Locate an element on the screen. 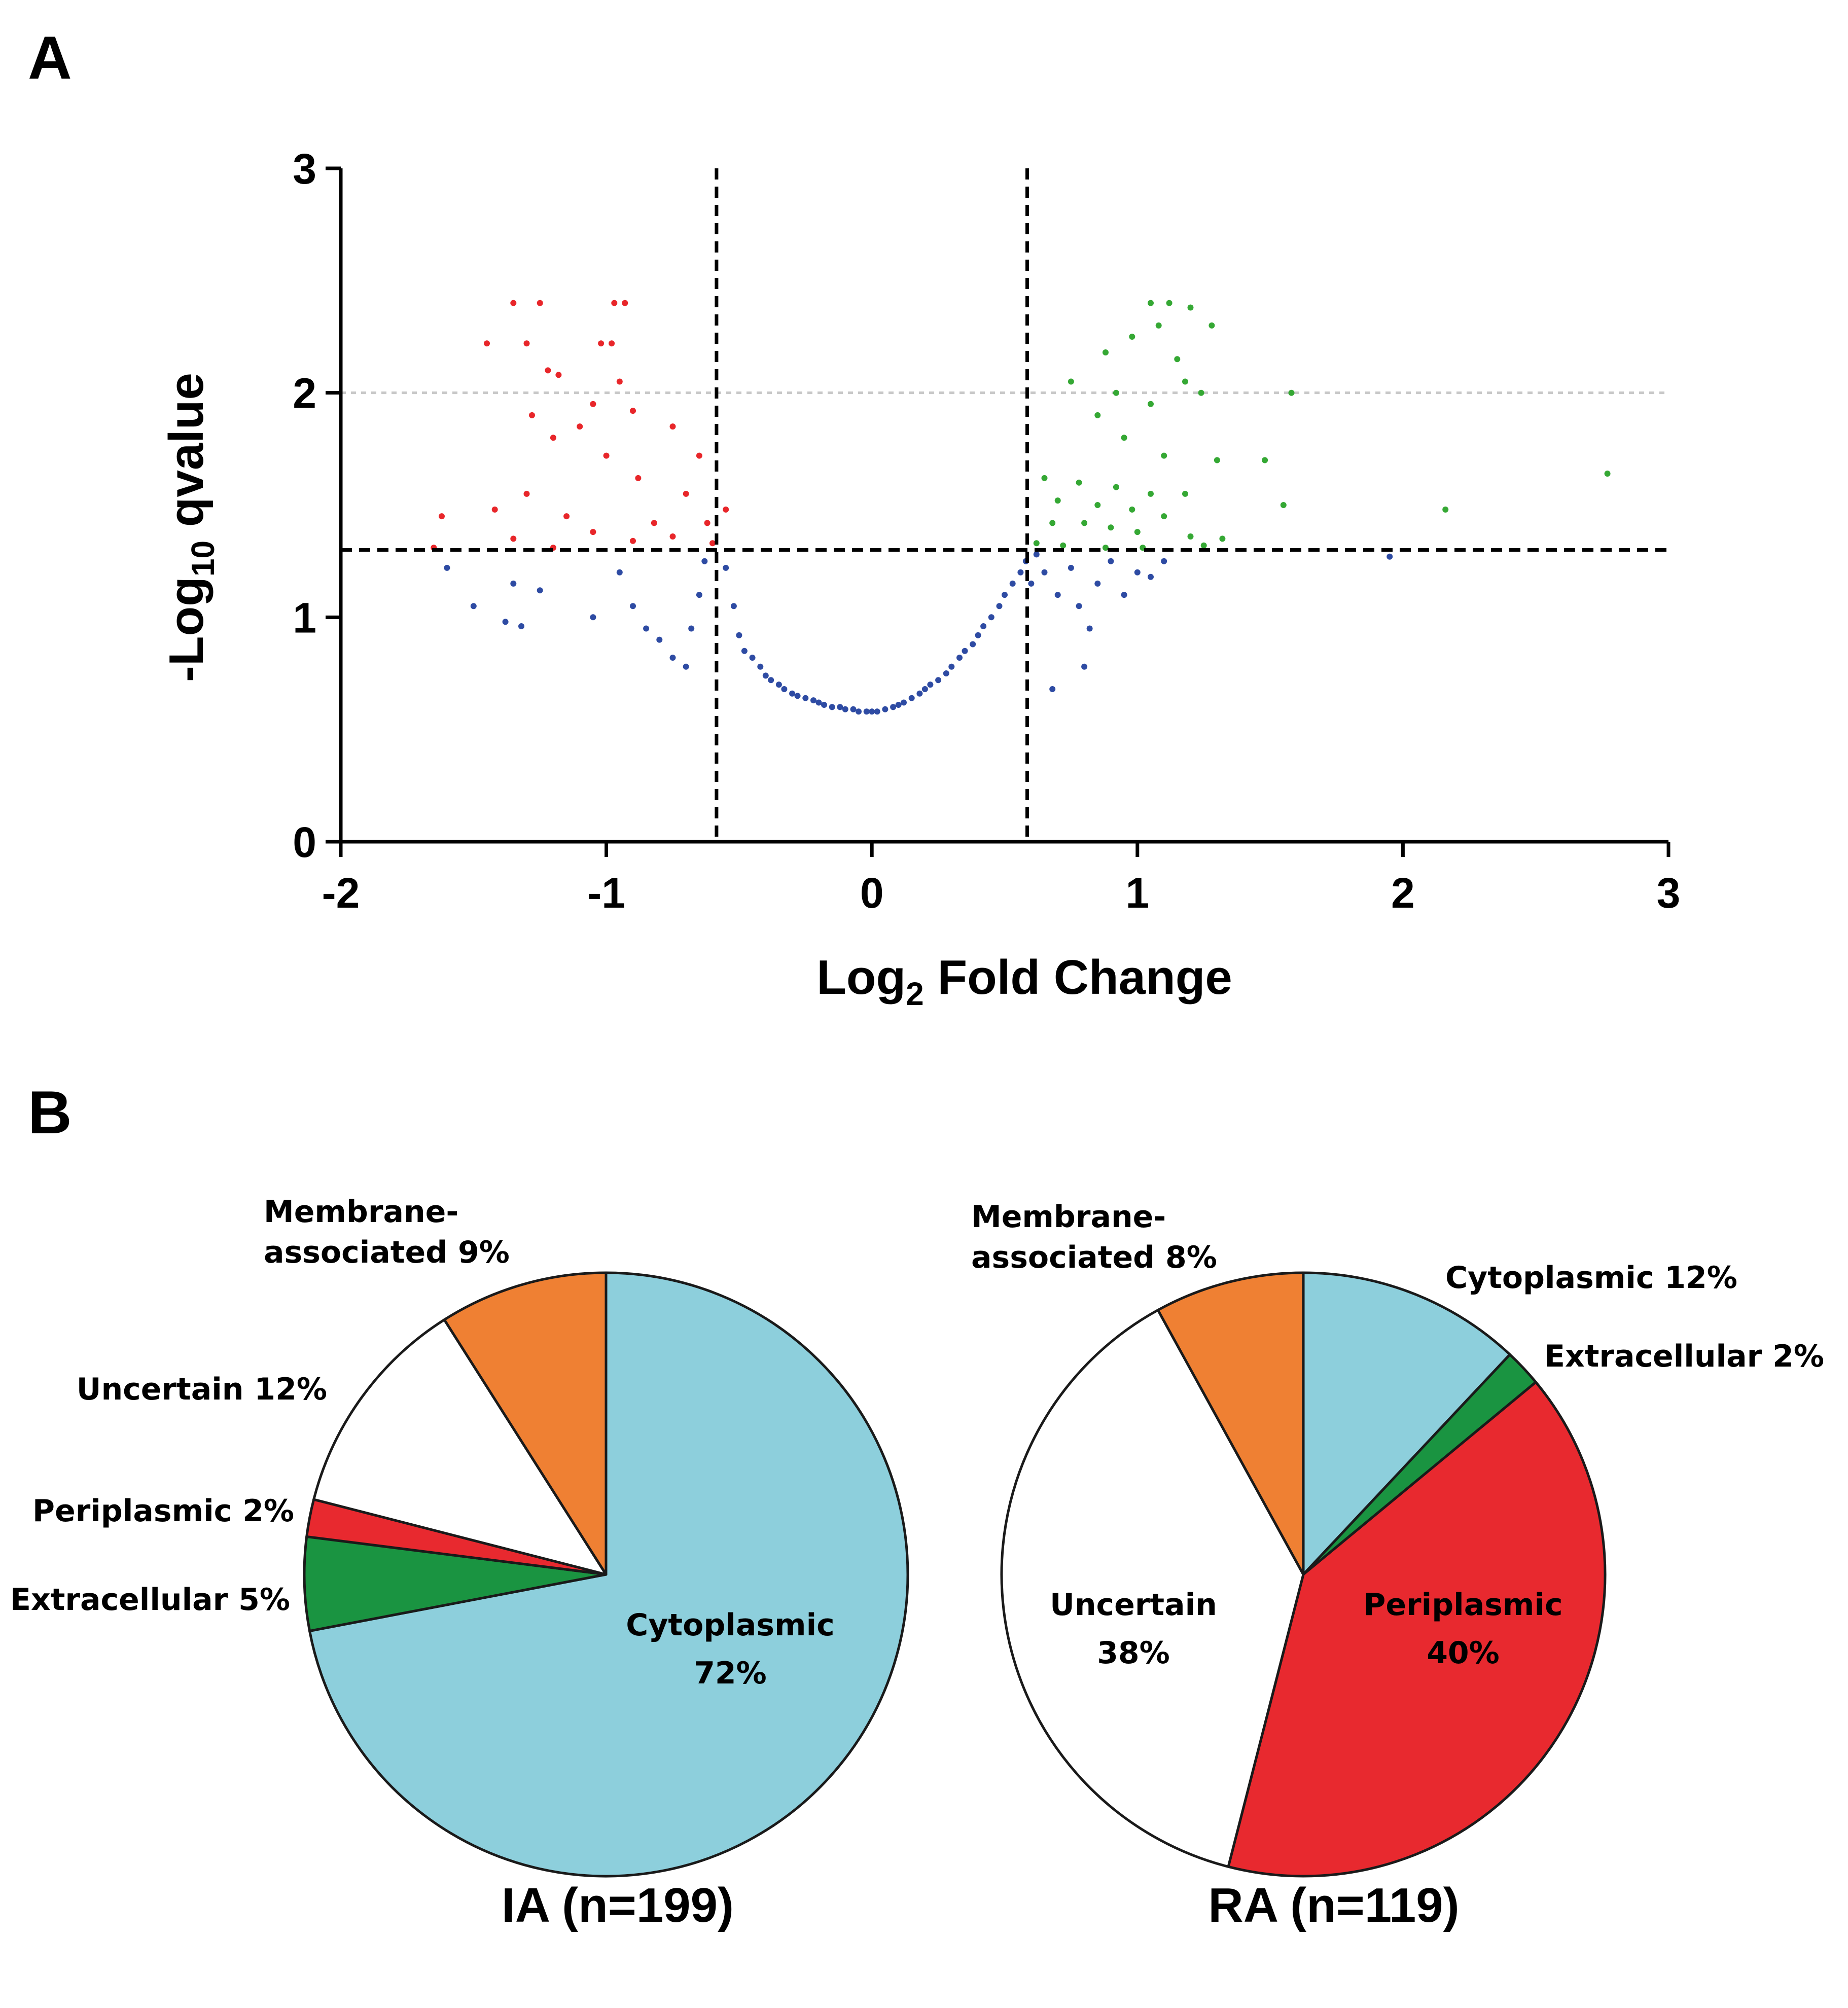 The width and height of the screenshot is (1848, 2008). pie-label-line: associated 9% is located at coordinates (387, 1253).